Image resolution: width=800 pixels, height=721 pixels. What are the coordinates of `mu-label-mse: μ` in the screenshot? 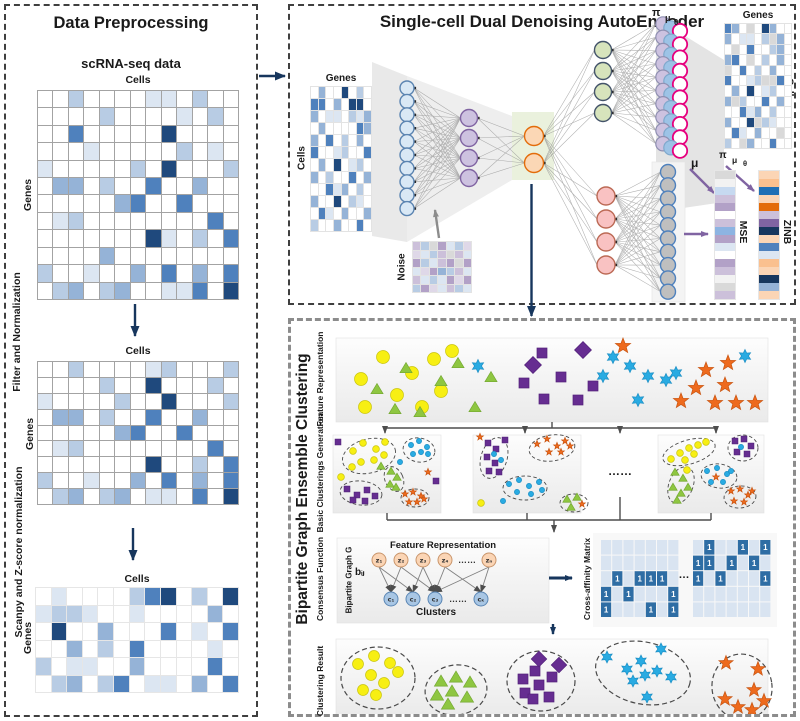 It's located at (695, 163).